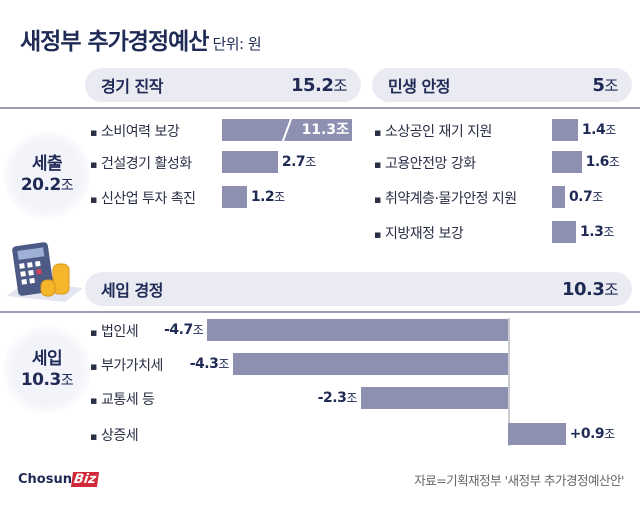 Image resolution: width=640 pixels, height=506 pixels. Describe the element at coordinates (602, 162) in the screenshot. I see `value-label: 1.6조` at that location.